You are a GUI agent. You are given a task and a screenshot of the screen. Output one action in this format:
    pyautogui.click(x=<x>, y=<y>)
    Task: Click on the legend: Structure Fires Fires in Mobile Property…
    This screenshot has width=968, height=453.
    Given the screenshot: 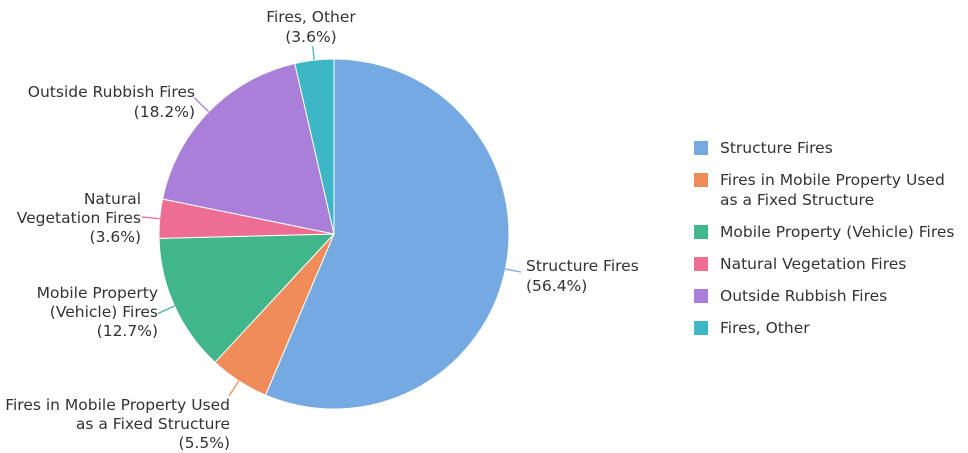 What is the action you would take?
    pyautogui.click(x=828, y=244)
    